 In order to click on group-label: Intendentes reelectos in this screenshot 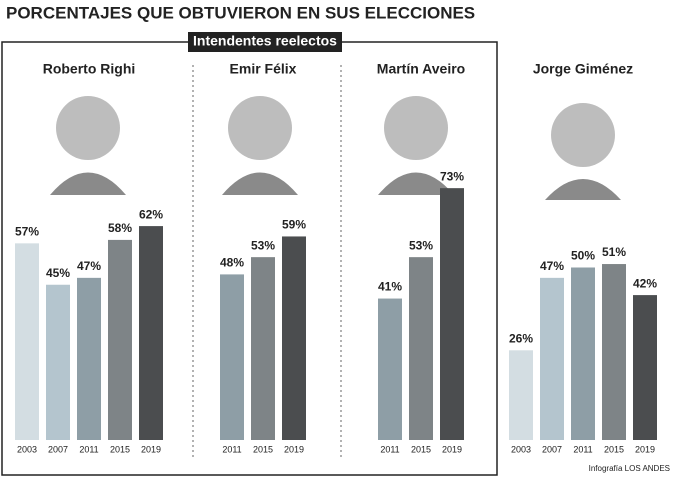, I will do `click(265, 41)`.